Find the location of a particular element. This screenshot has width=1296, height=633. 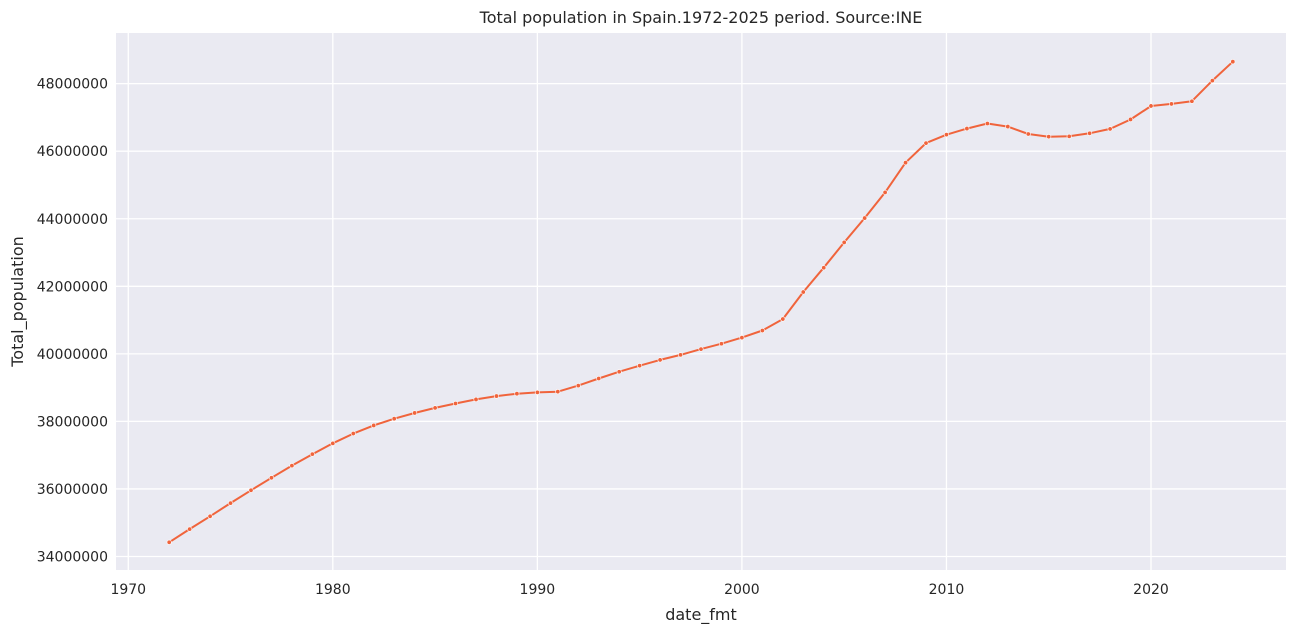

x-axis-label: date_fmt is located at coordinates (701, 615).